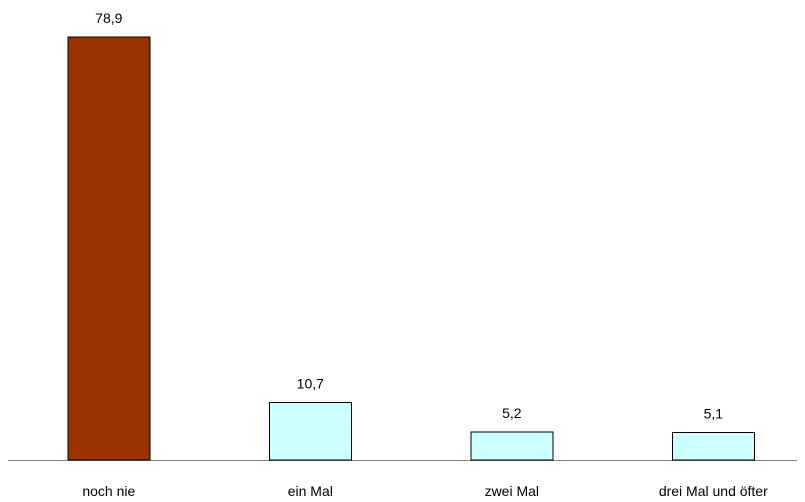 The width and height of the screenshot is (805, 502). What do you see at coordinates (512, 491) in the screenshot?
I see `category-label-3: zwei Mal` at bounding box center [512, 491].